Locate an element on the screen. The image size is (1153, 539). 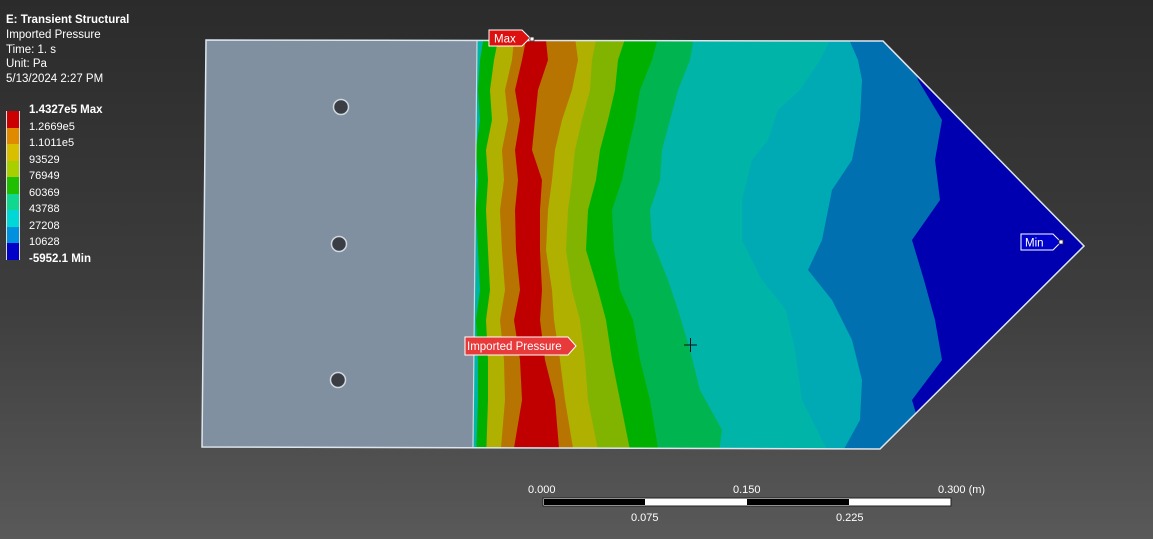
min-probe-tag: Min is located at coordinates (1042, 242).